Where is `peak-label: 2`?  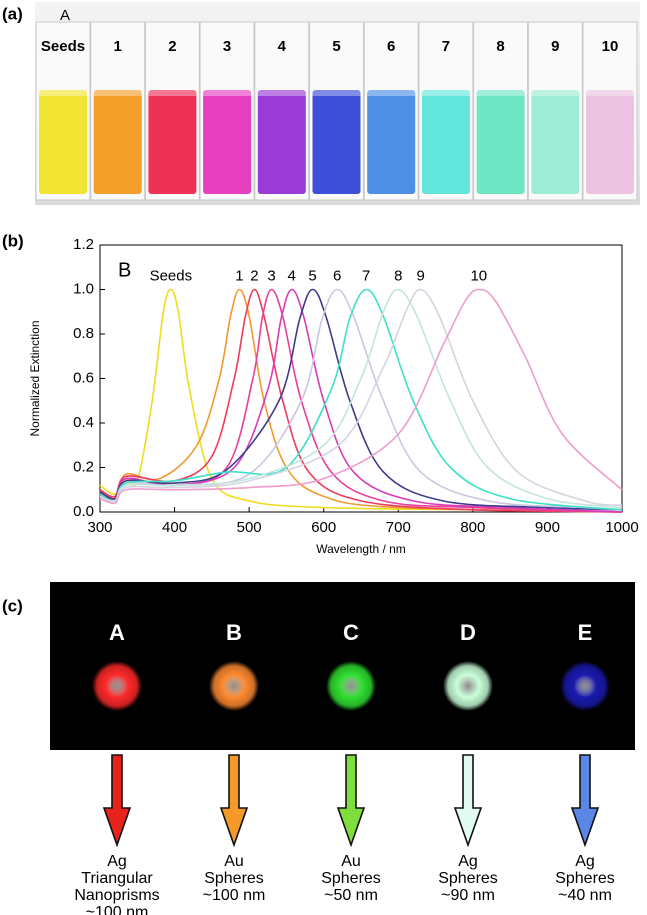
peak-label: 2 is located at coordinates (254, 275).